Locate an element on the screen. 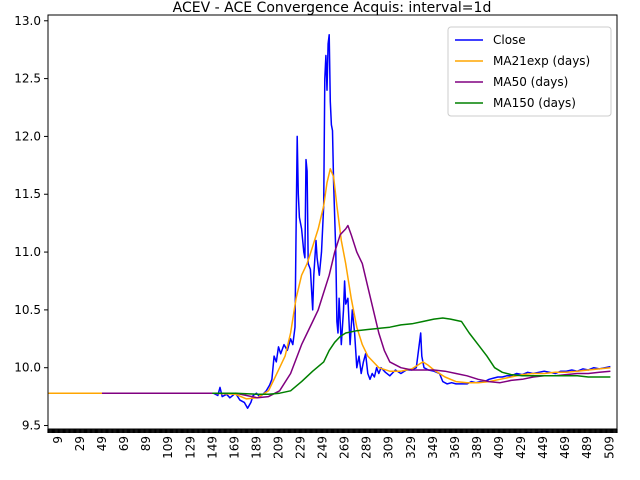 This screenshot has width=640, height=480. legend-label: MA150 (days) is located at coordinates (534, 103).